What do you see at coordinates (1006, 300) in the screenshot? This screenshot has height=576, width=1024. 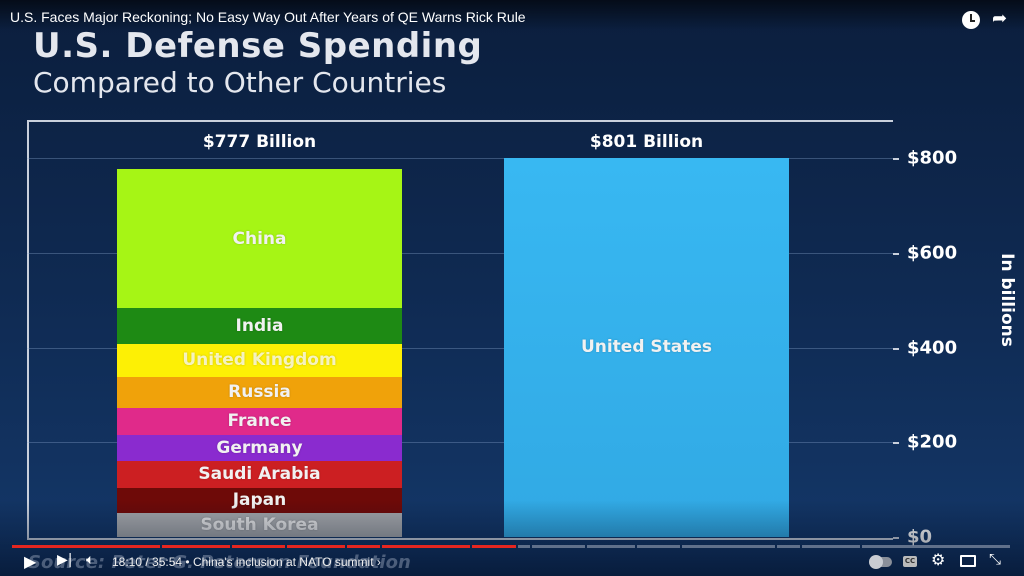 I see `y-axis-label: In billions` at bounding box center [1006, 300].